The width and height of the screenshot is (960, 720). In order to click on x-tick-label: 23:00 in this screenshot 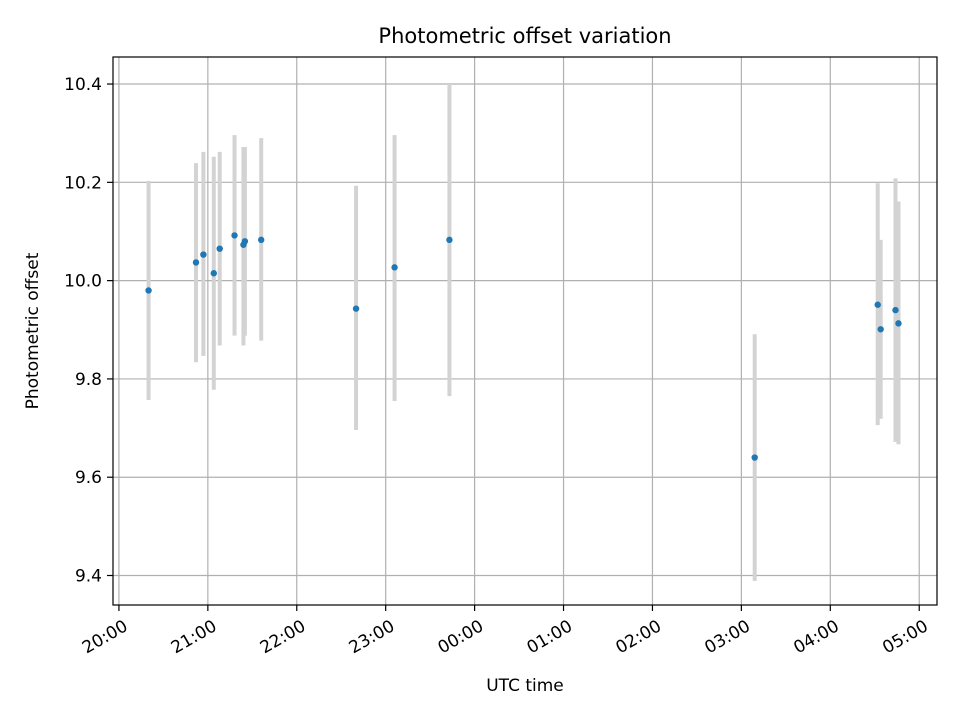, I will do `click(372, 637)`.